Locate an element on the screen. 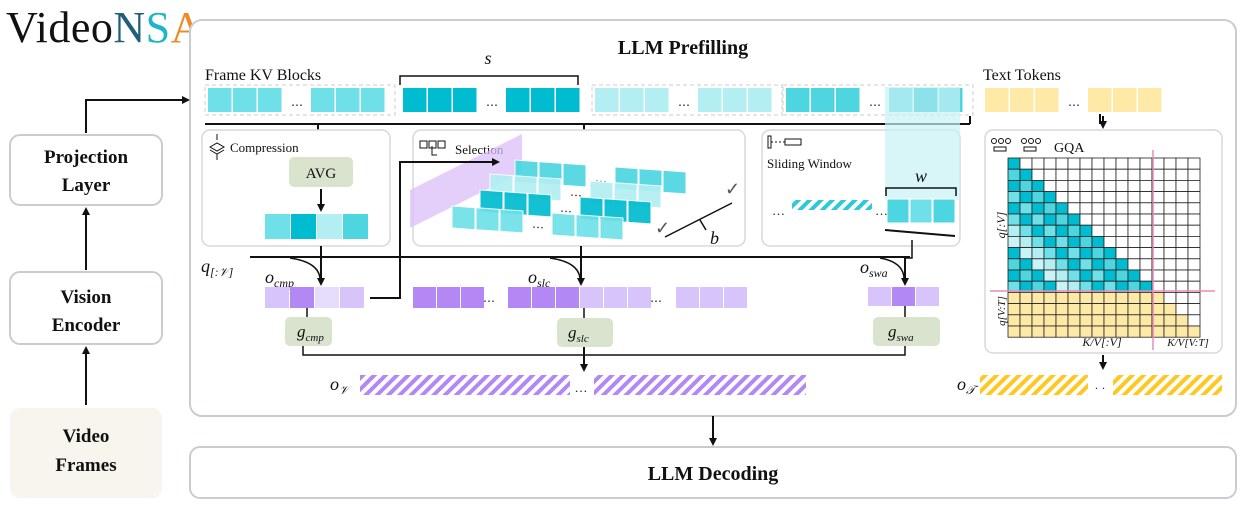 The image size is (1242, 506). selected-count-label: b is located at coordinates (714, 238).